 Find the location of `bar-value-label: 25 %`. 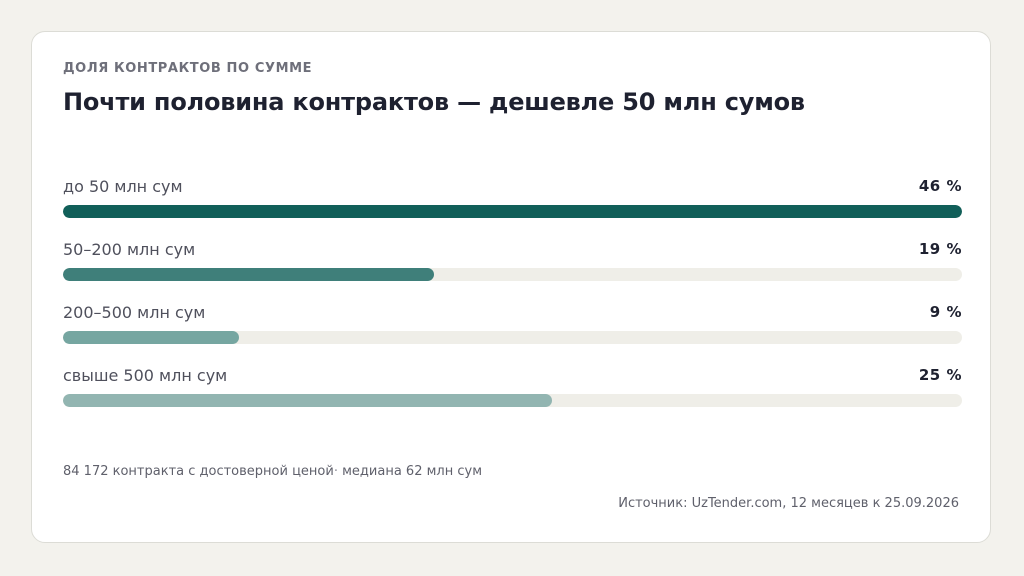

bar-value-label: 25 % is located at coordinates (940, 375).